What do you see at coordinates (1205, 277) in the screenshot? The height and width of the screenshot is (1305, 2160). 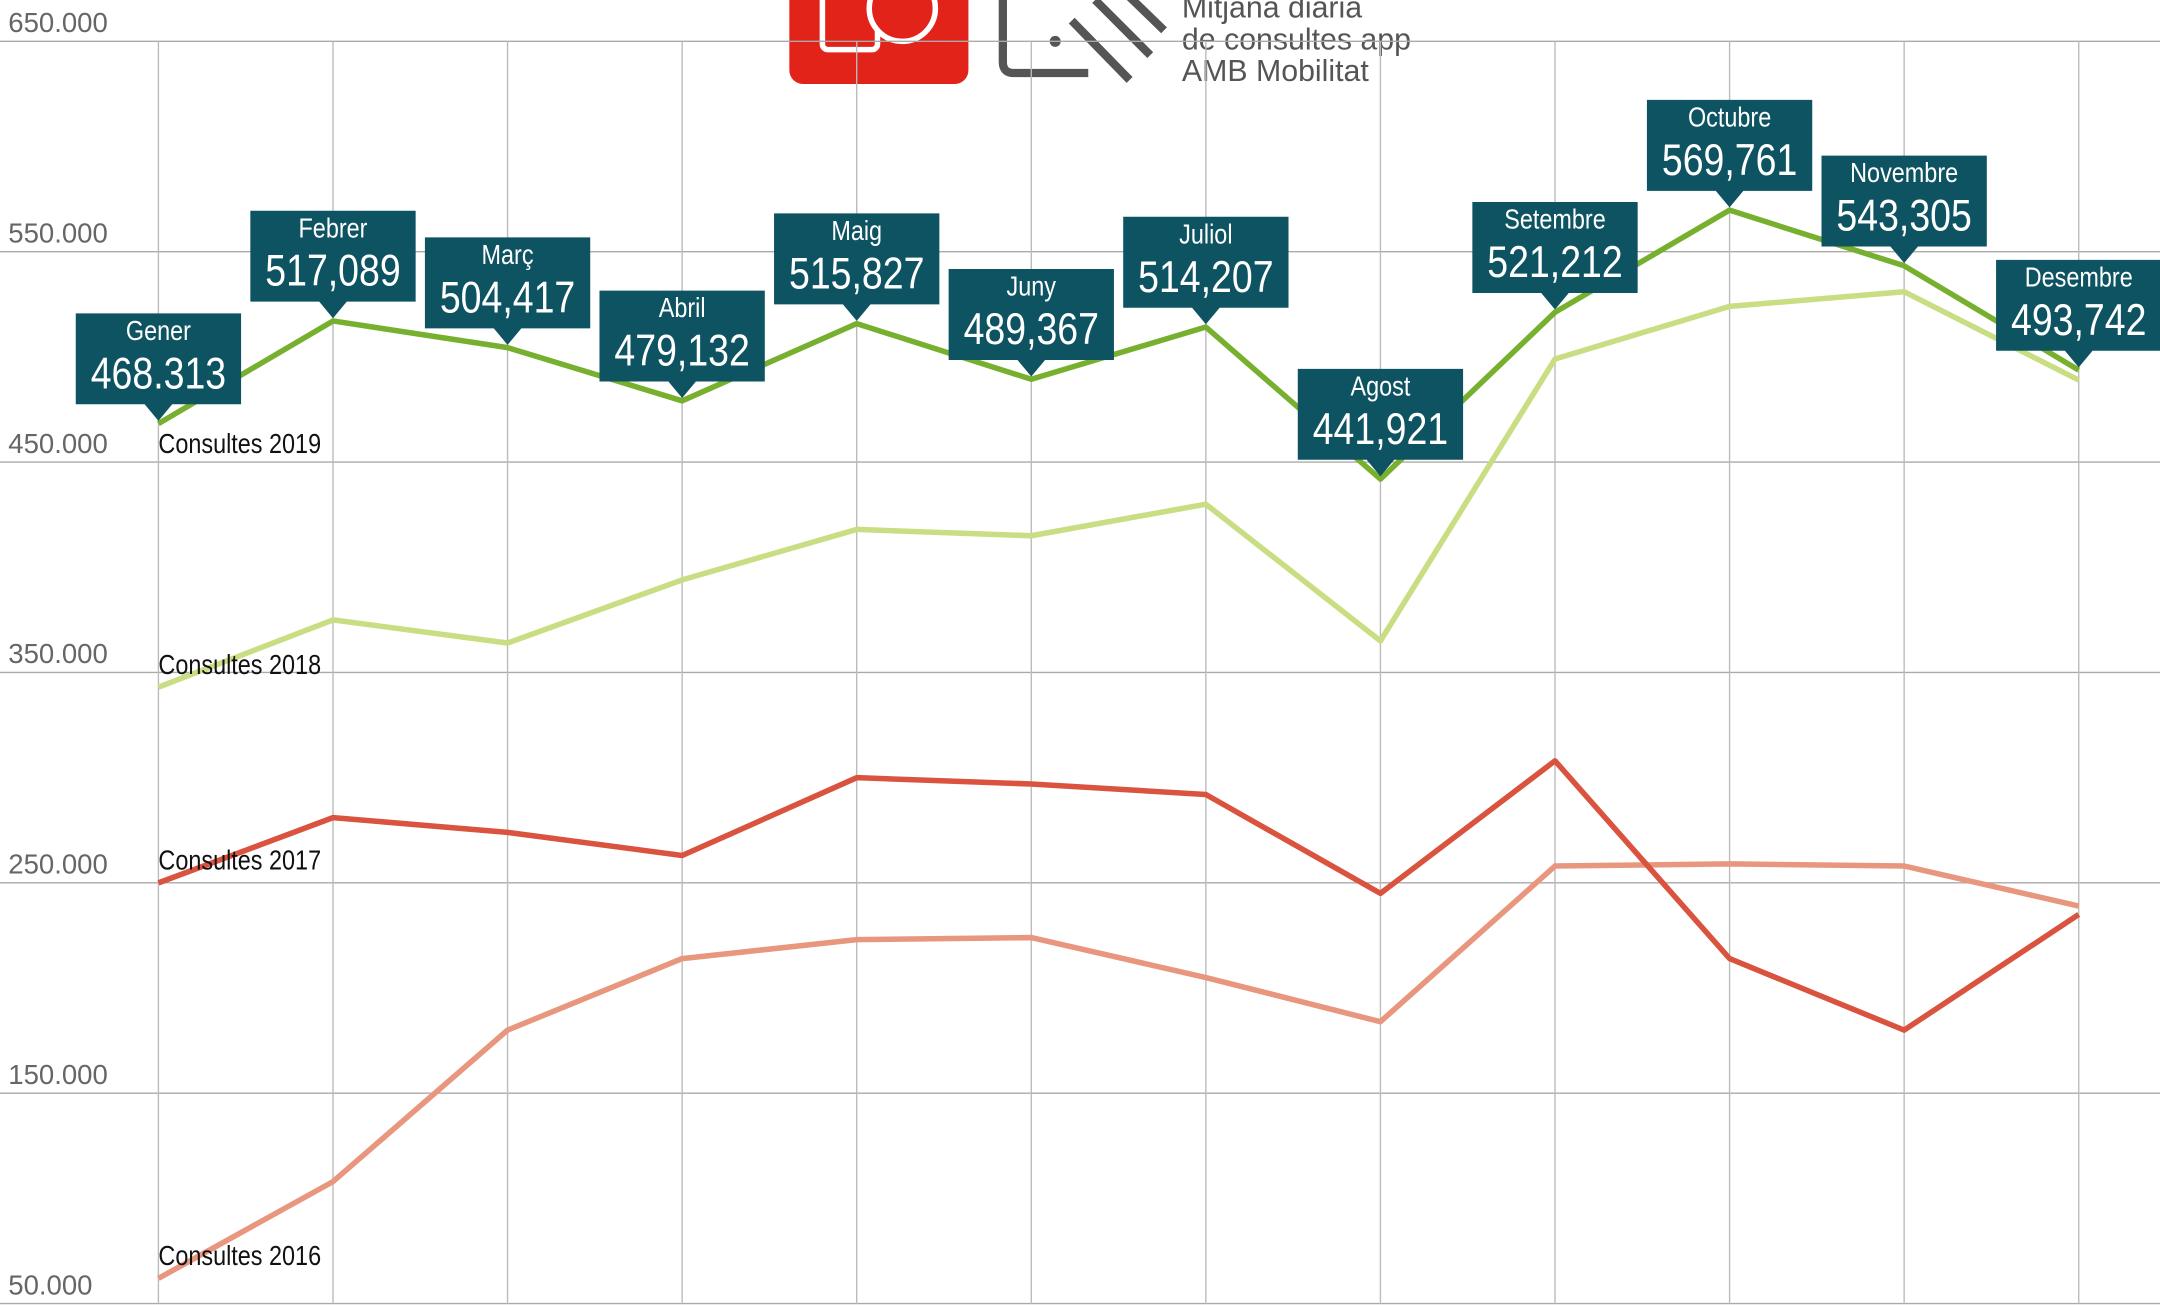 I see `data-label: 514,207` at bounding box center [1205, 277].